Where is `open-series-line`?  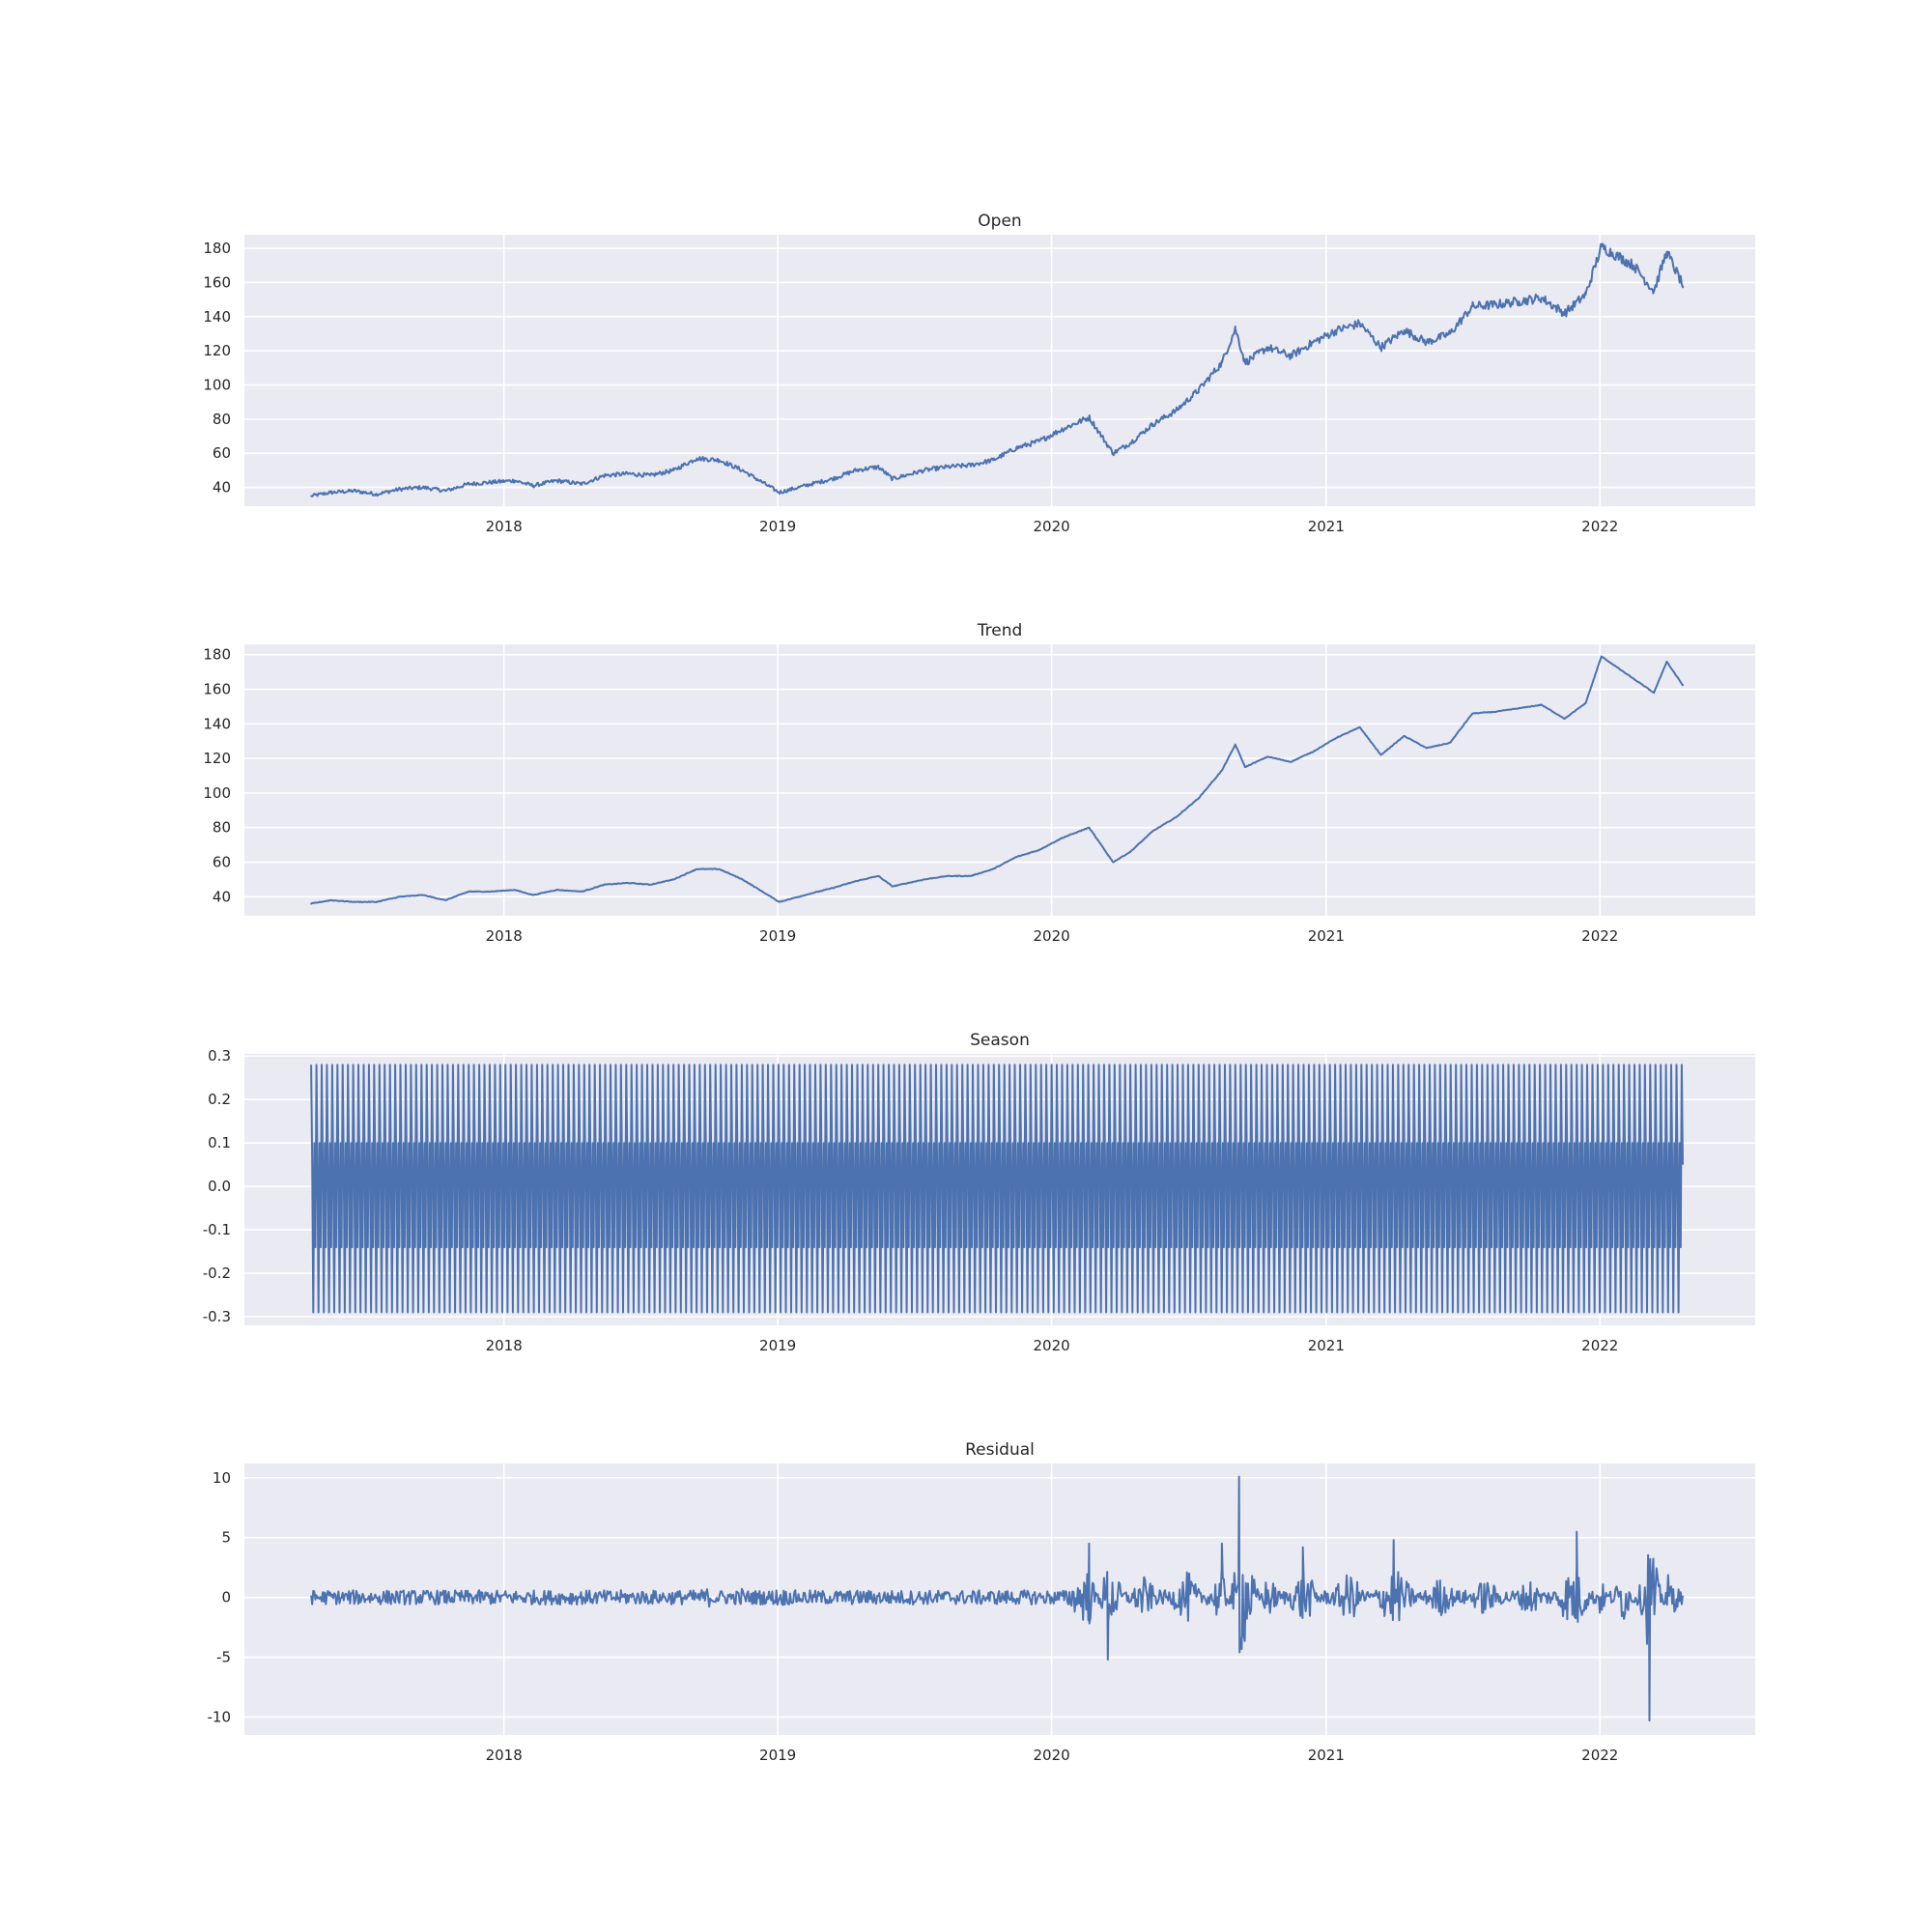
open-series-line is located at coordinates (997, 369).